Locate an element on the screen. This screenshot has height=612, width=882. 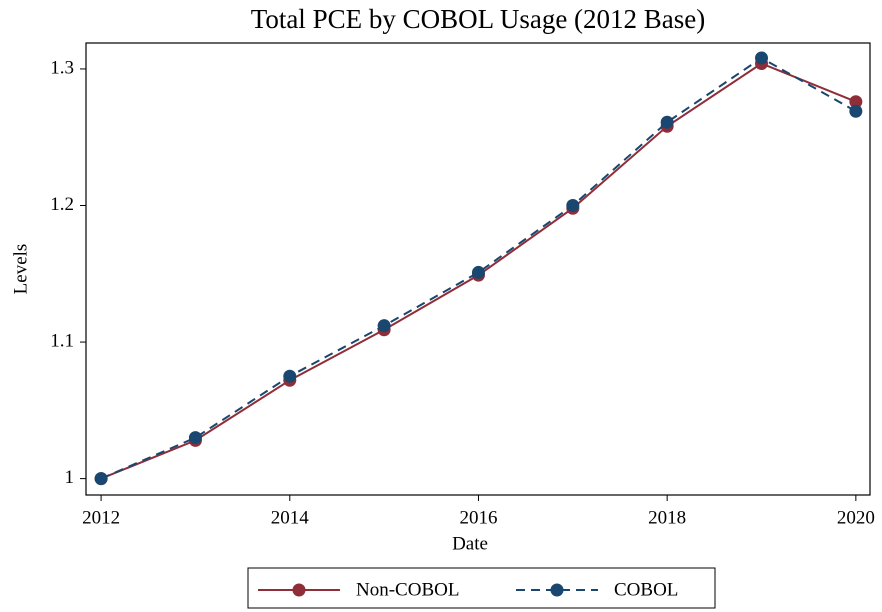
x-tick-label: 2014 is located at coordinates (290, 517).